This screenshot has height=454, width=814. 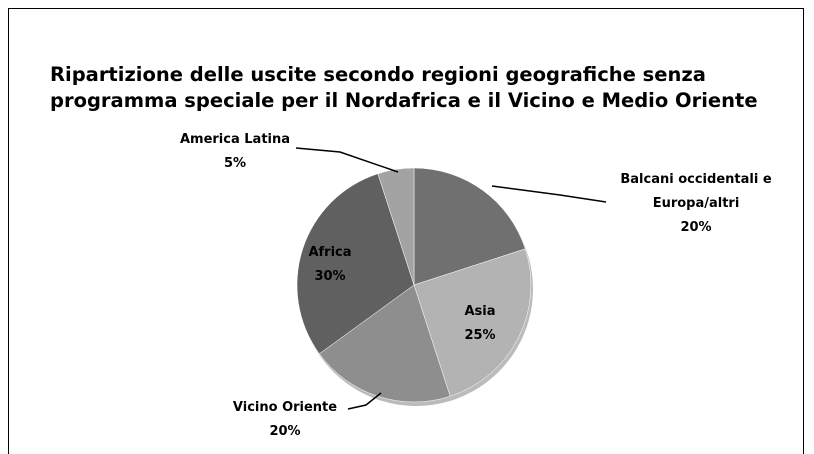 I want to click on slice-category: America Latina, so click(x=235, y=139).